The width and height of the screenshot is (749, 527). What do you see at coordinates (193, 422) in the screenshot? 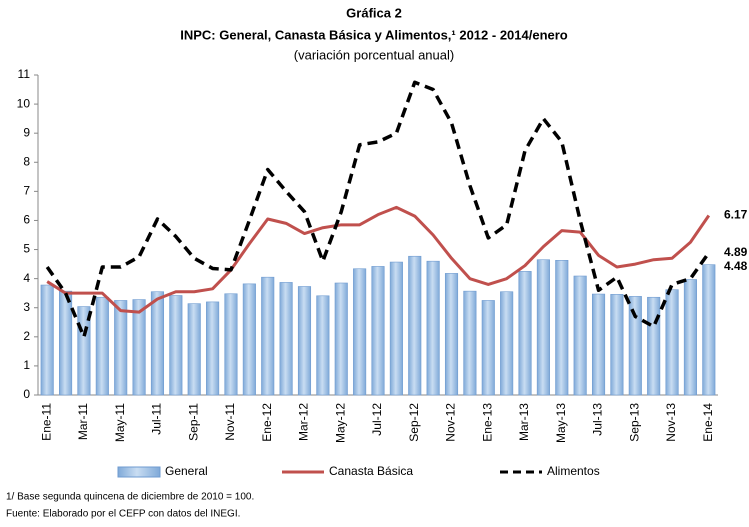
I see `x-tick-label: Sep-11` at bounding box center [193, 422].